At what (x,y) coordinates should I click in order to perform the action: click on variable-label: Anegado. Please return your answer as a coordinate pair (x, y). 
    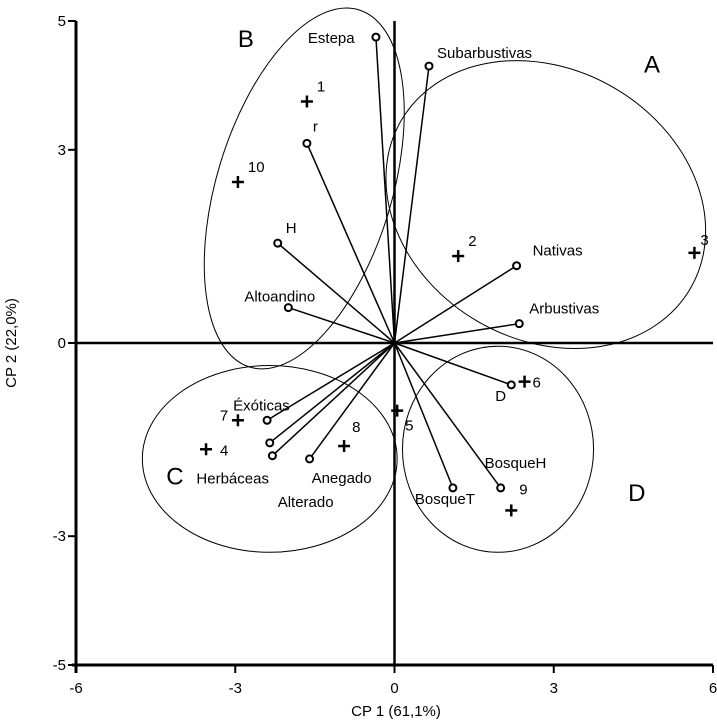
    Looking at the image, I should click on (342, 478).